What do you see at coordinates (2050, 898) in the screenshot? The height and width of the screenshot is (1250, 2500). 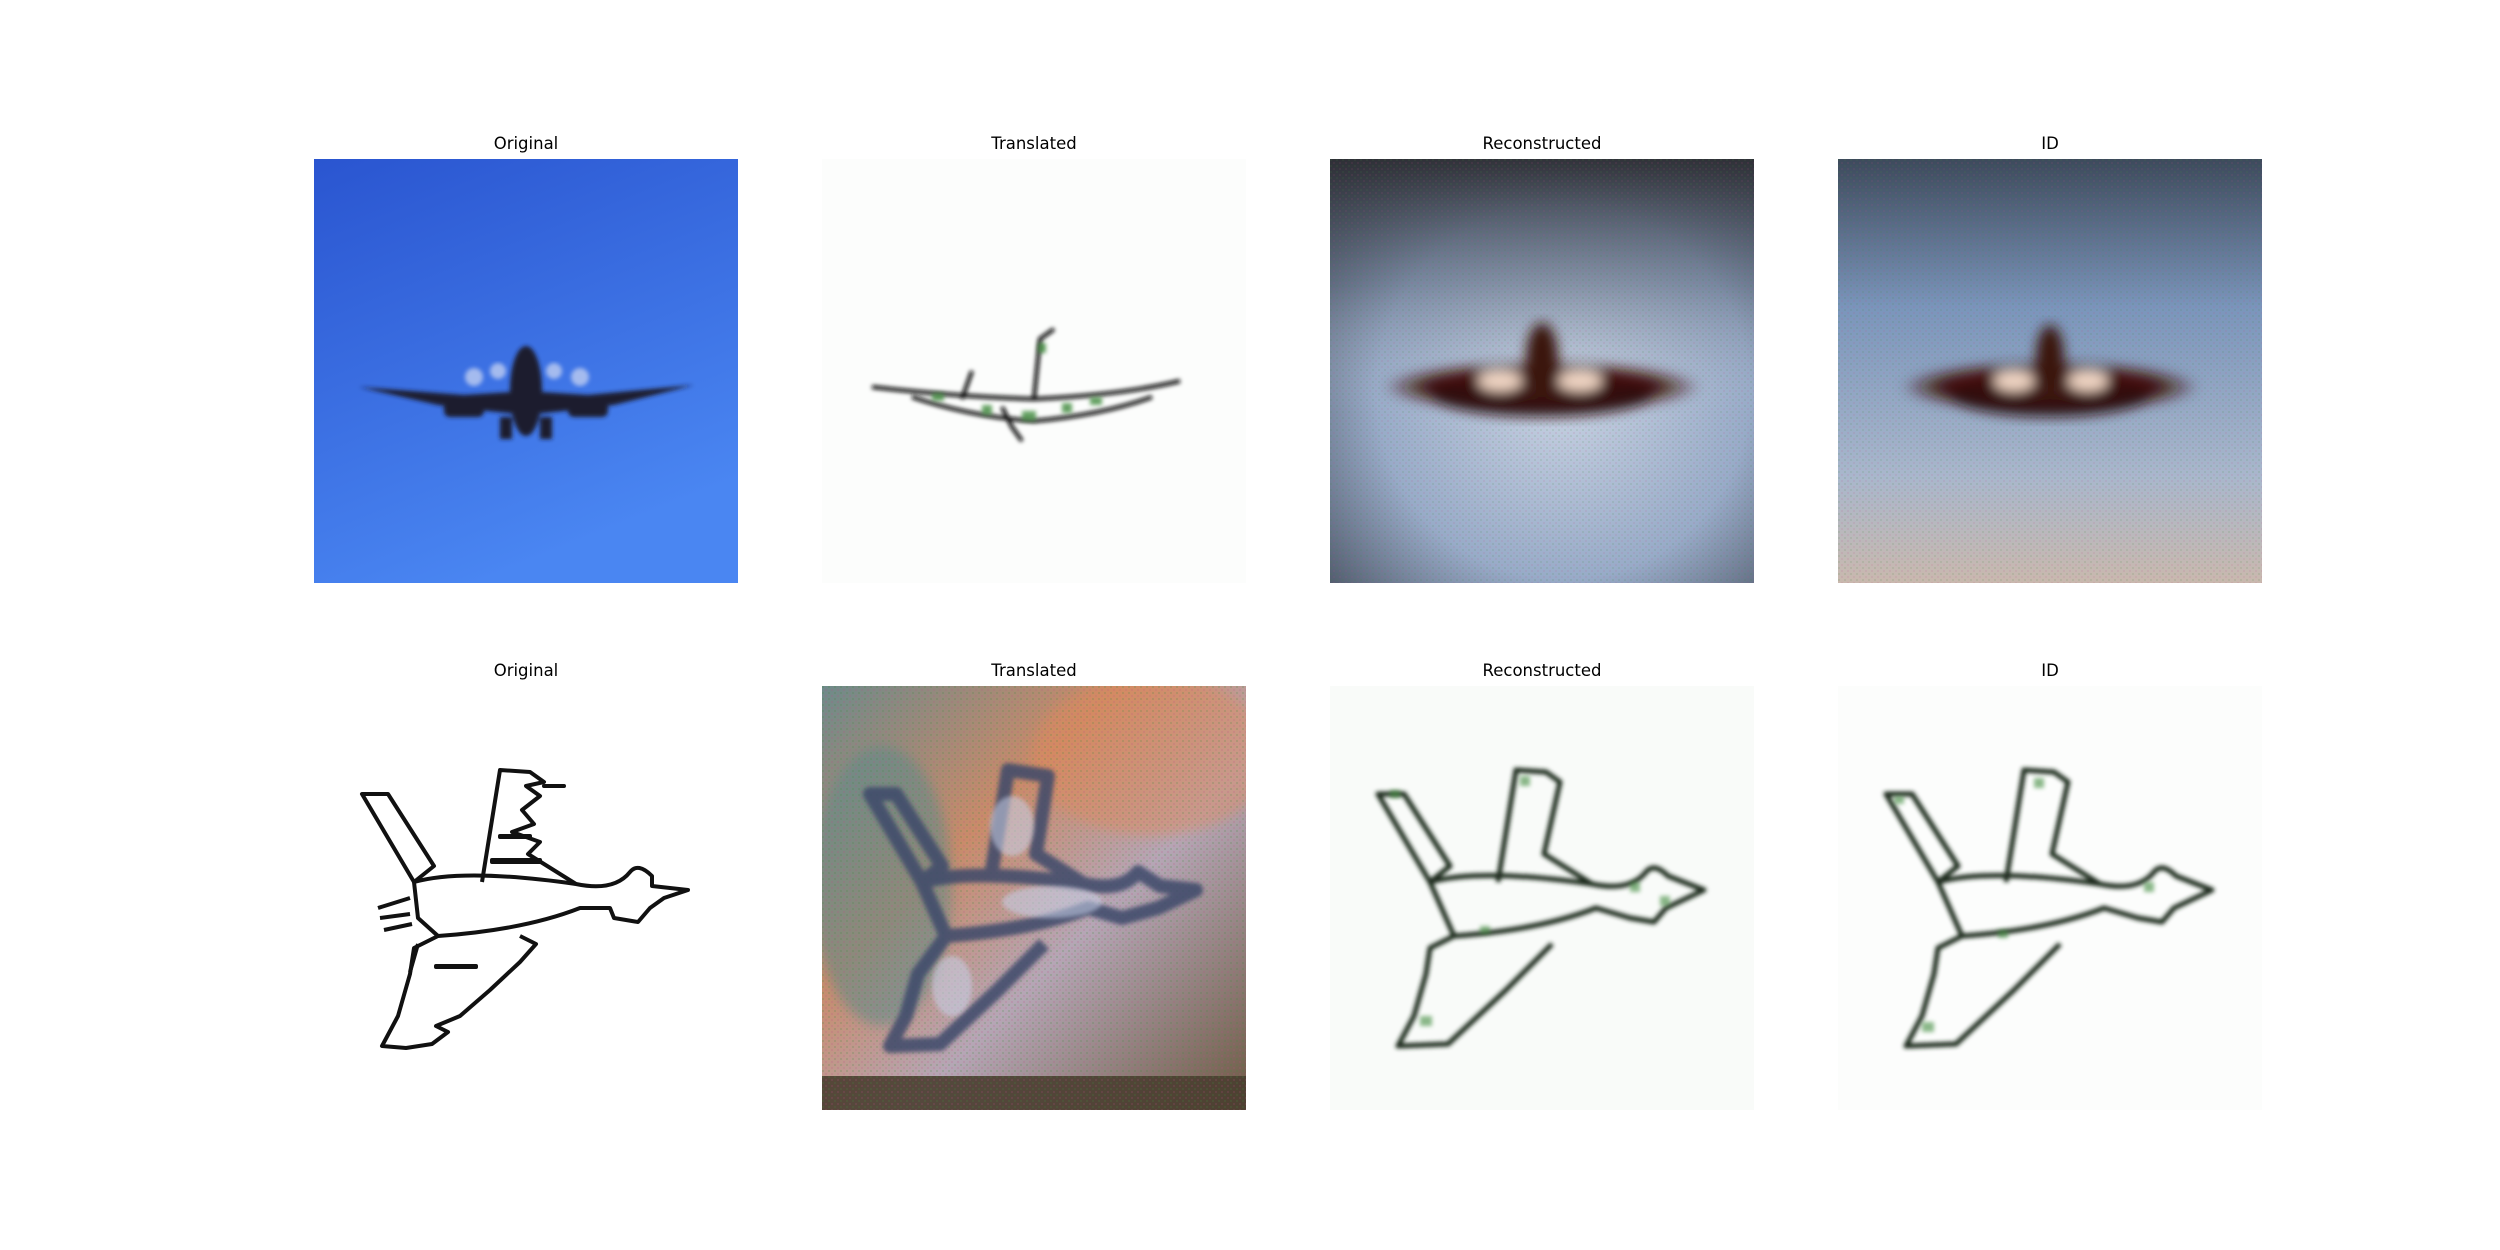 I see `id-jet-sketch` at bounding box center [2050, 898].